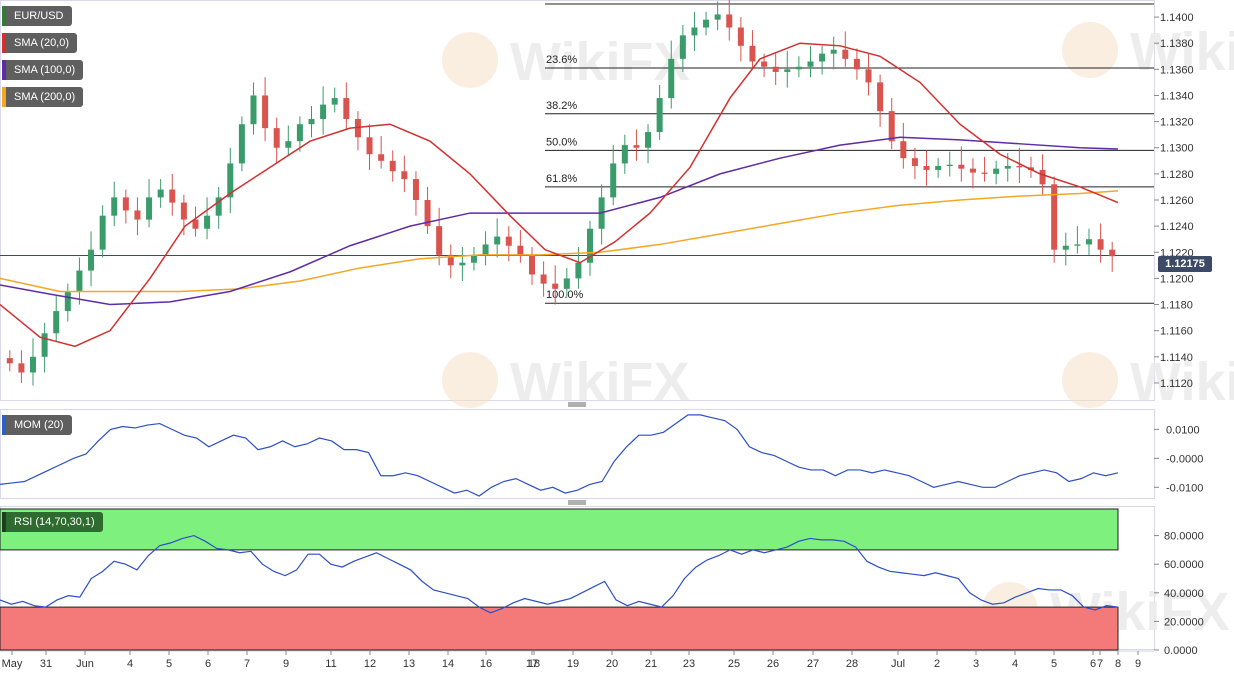  What do you see at coordinates (898, 664) in the screenshot?
I see `x-tick-label: Jul` at bounding box center [898, 664].